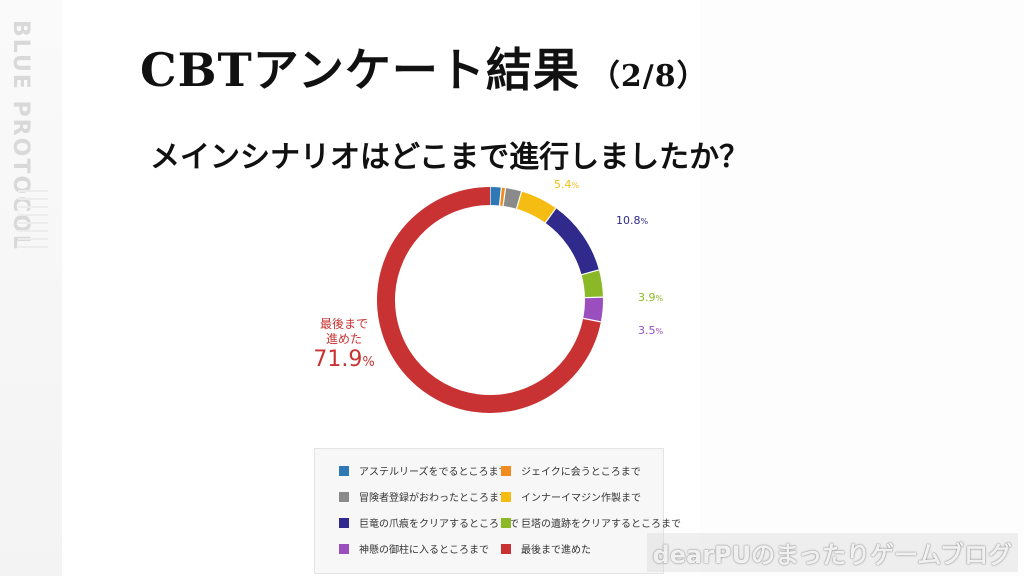  Describe the element at coordinates (439, 524) in the screenshot. I see `legend-label: 巨竜の爪痕をクリアするところまで` at that location.